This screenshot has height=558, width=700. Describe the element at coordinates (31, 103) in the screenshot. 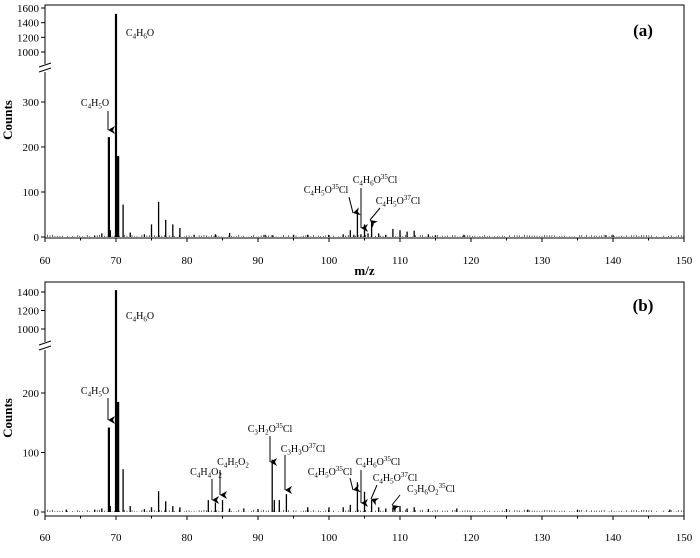

I see `y-tick-label: 300` at that location.